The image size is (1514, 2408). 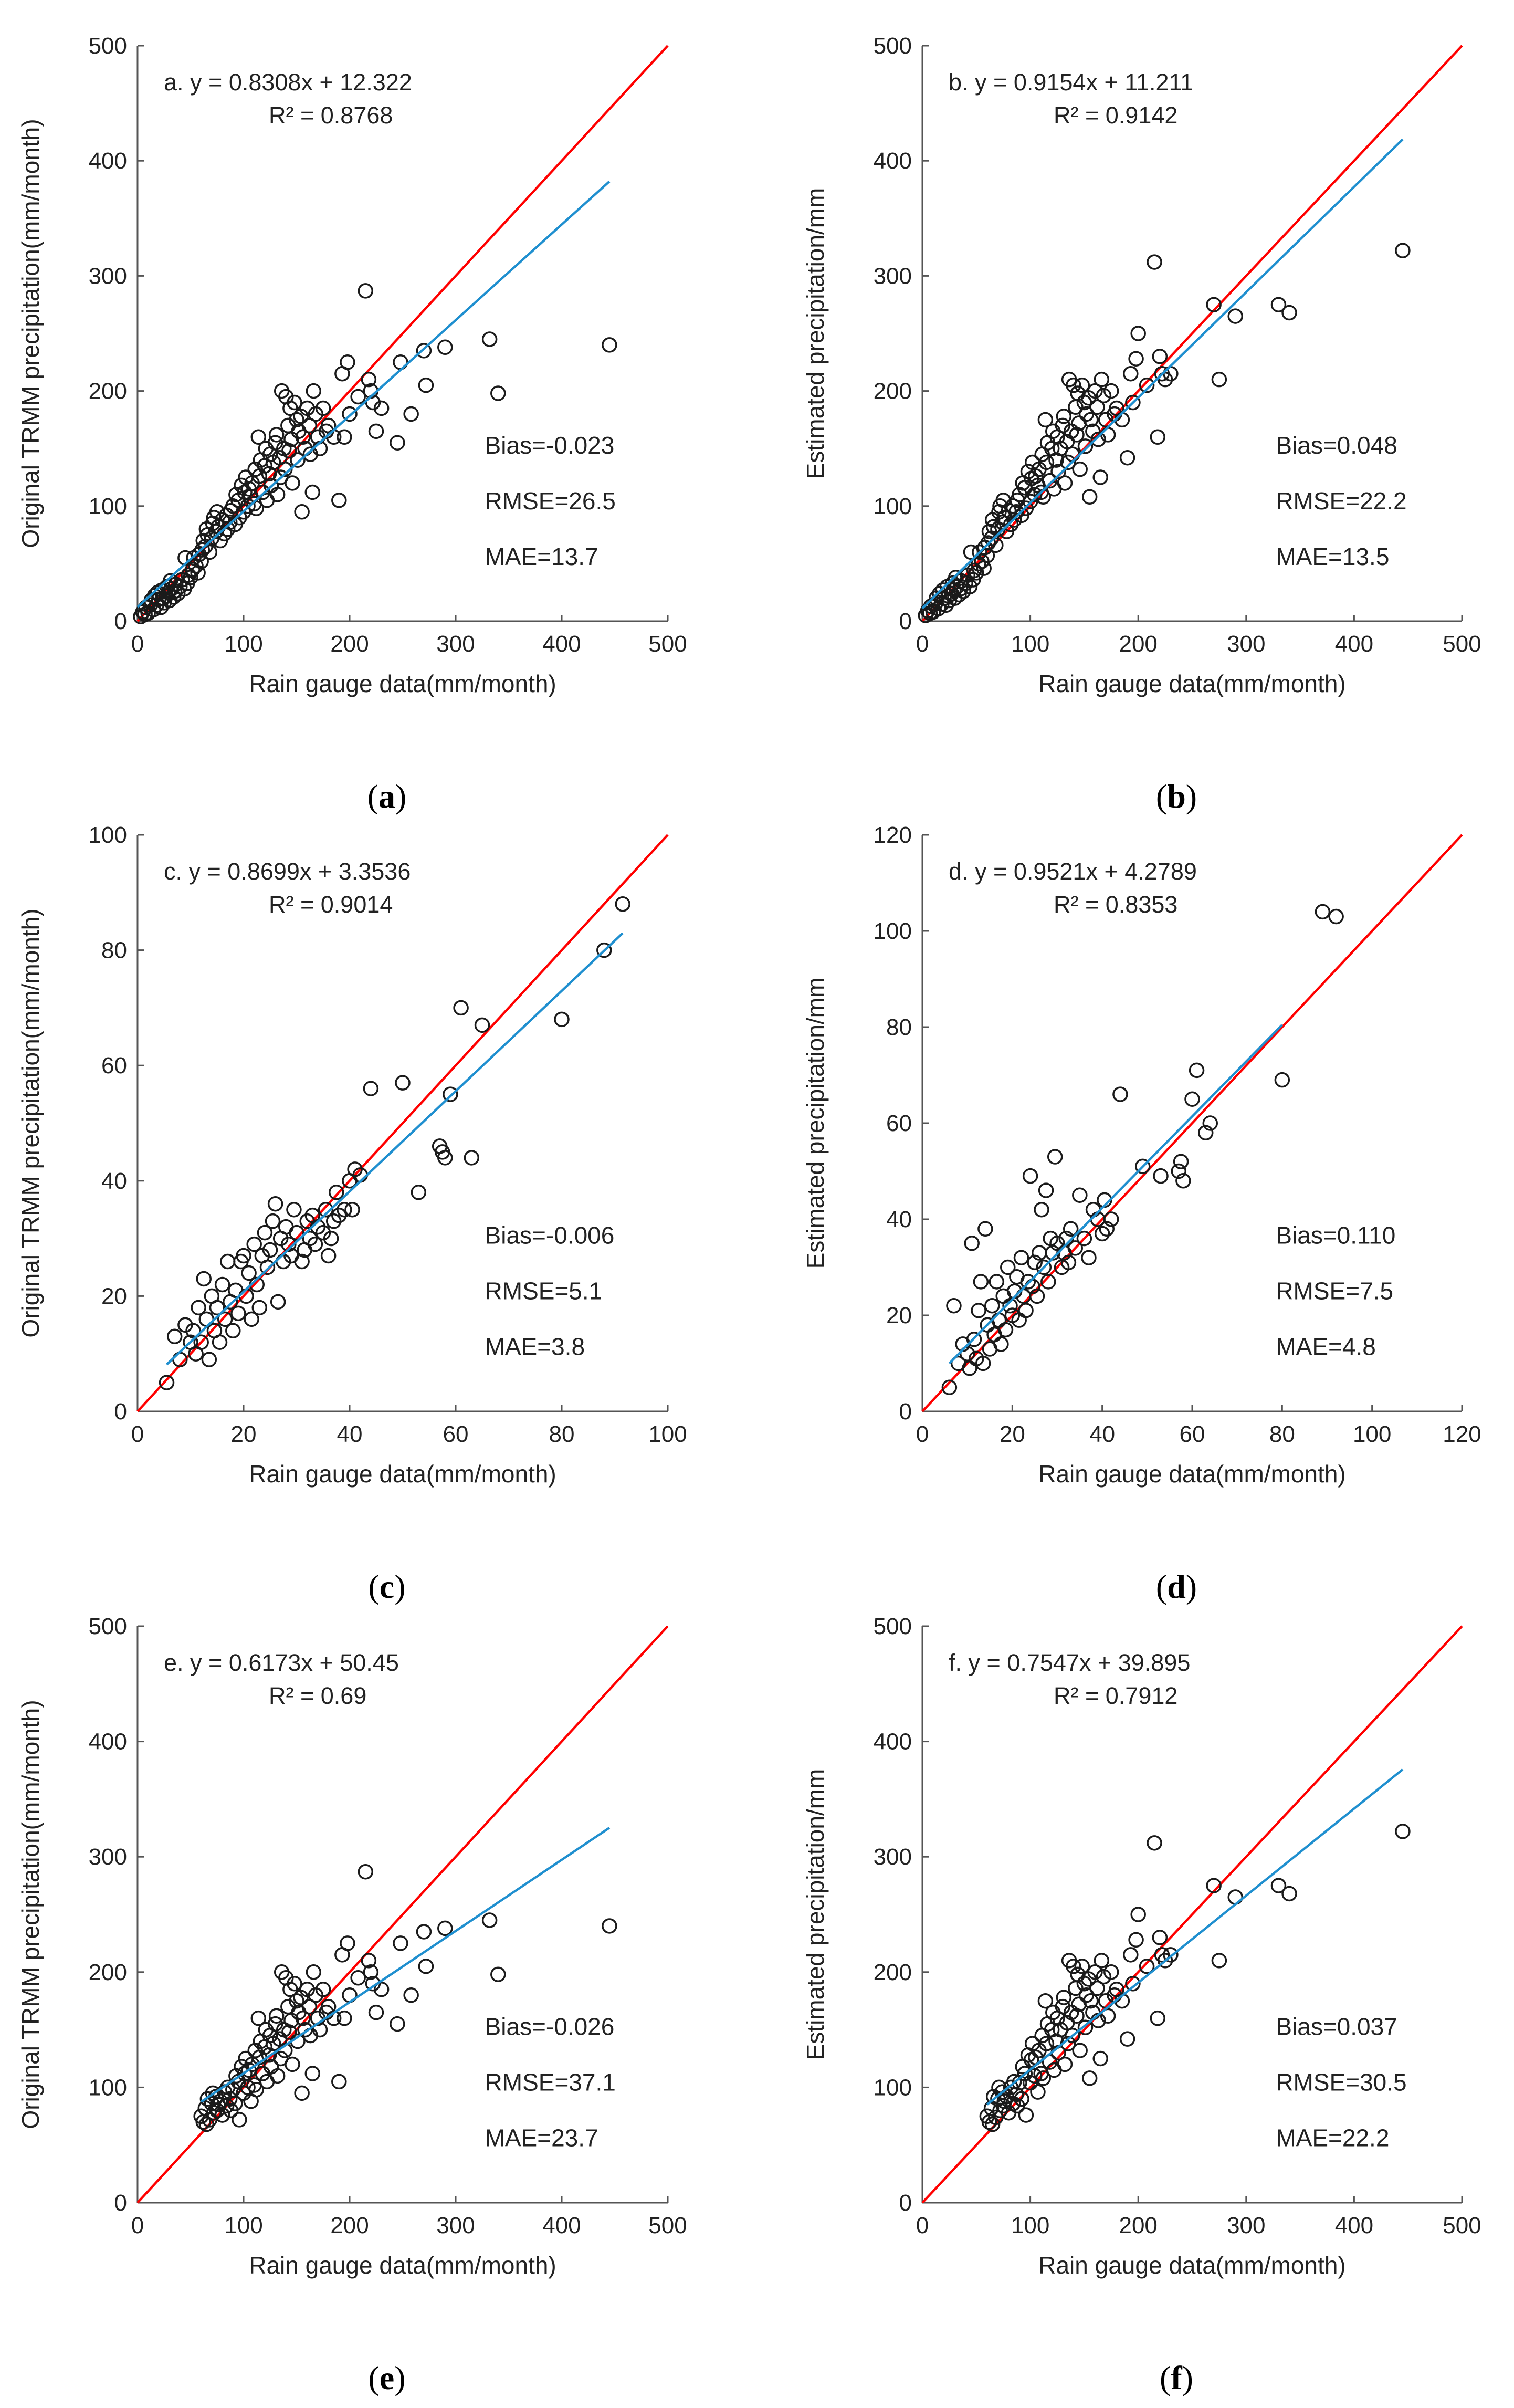 What do you see at coordinates (317, 1695) in the screenshot?
I see `r-squared-label: R² = 0.69` at bounding box center [317, 1695].